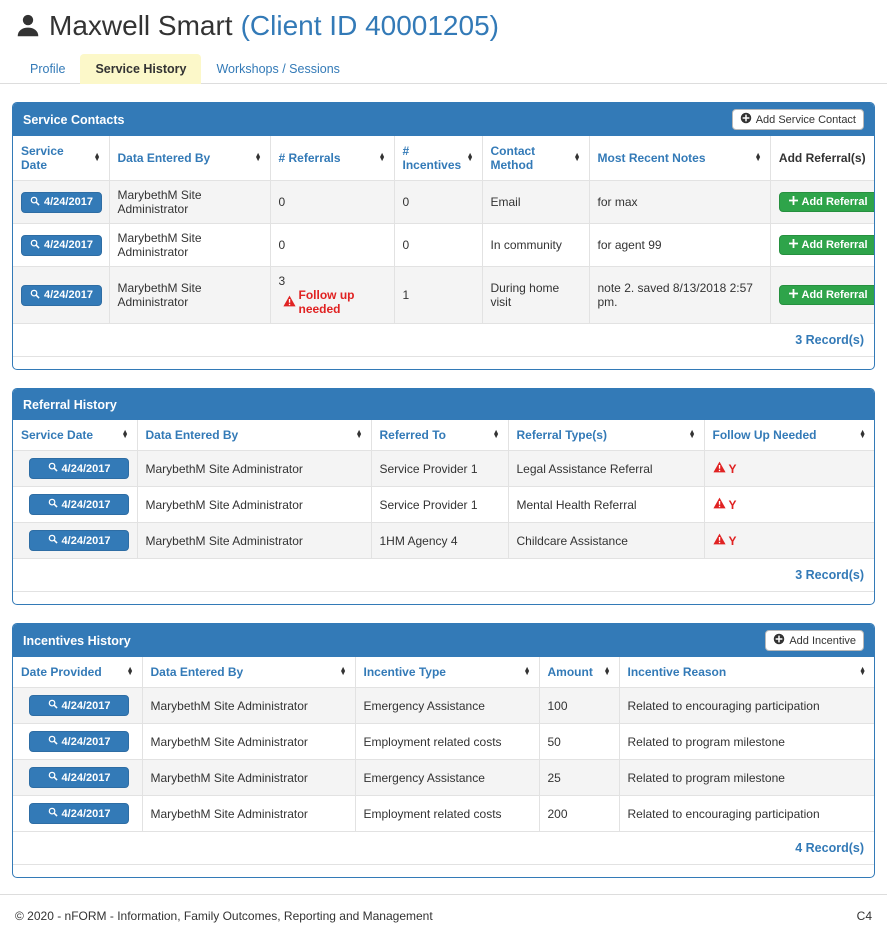 The image size is (887, 937). What do you see at coordinates (141, 25) in the screenshot?
I see `page-title: Maxwell Smart` at bounding box center [141, 25].